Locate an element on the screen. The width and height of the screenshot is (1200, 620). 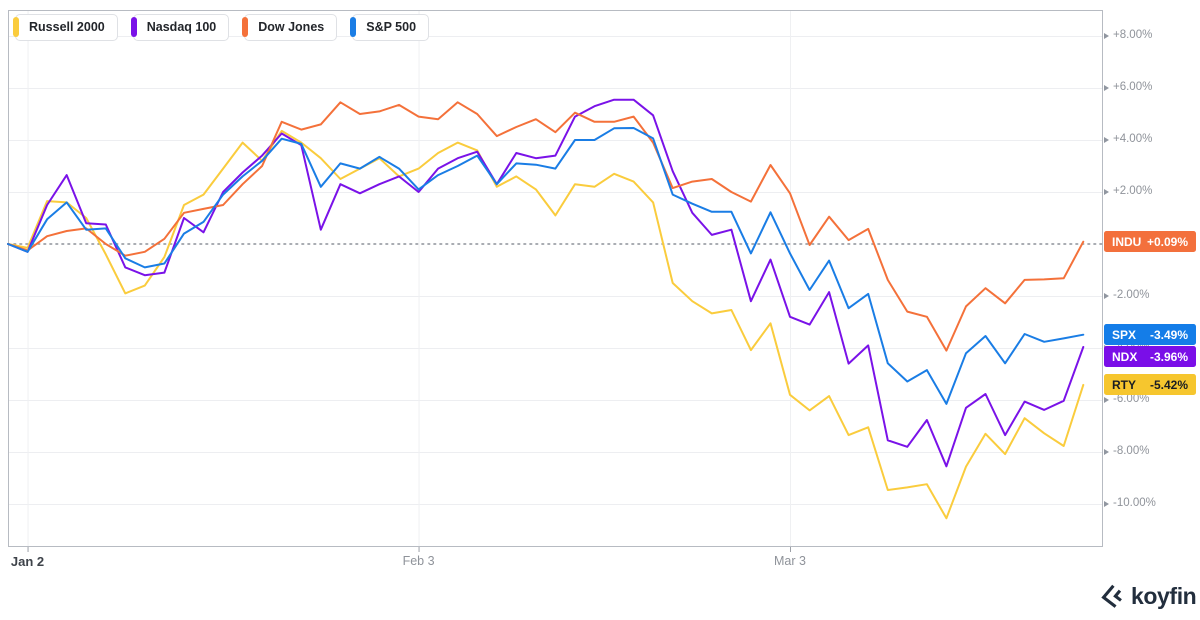
y-axis-label-text: +6.00% is located at coordinates (1133, 87).